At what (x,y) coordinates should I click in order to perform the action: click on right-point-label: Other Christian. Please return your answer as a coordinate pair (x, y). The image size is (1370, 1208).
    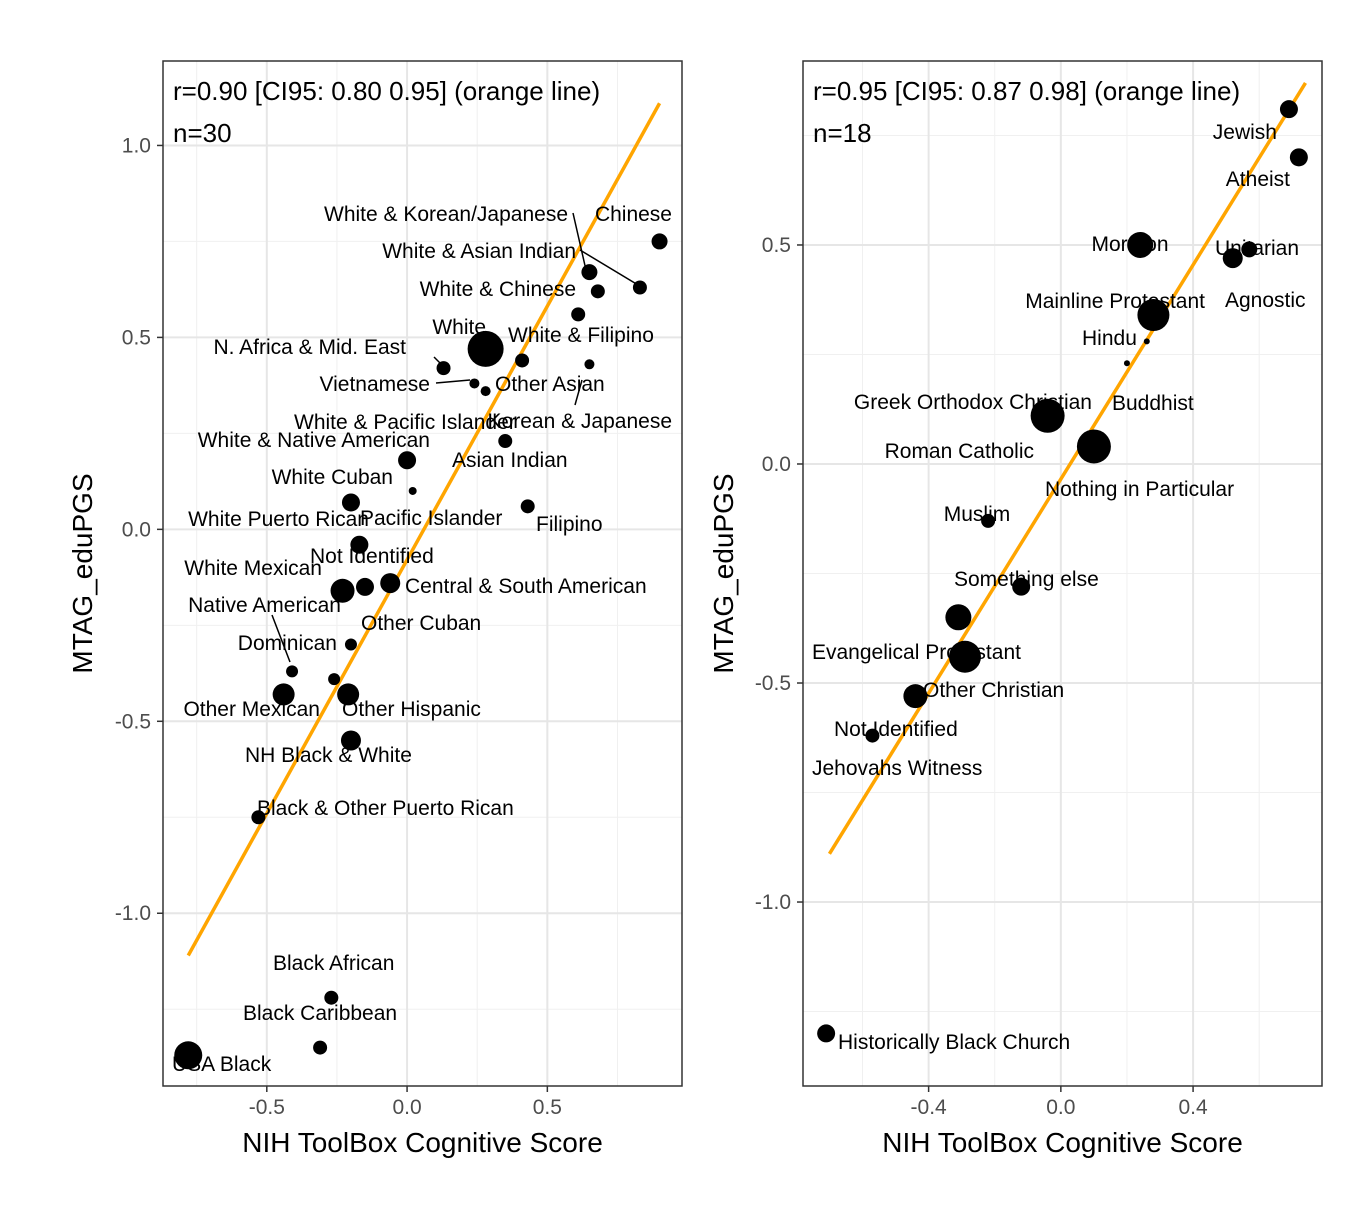
    Looking at the image, I should click on (993, 690).